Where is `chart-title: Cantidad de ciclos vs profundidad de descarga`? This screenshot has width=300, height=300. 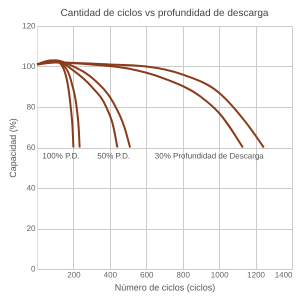 chart-title: Cantidad de ciclos vs profundidad de descarga is located at coordinates (164, 13).